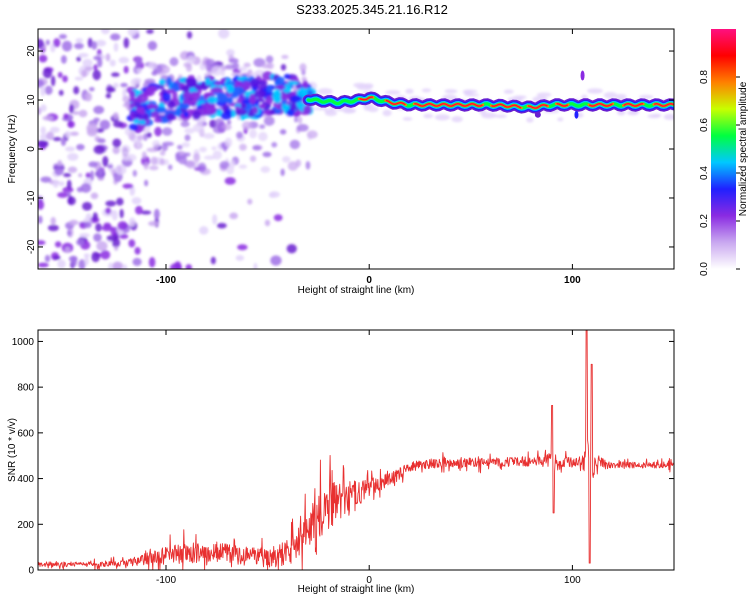 The image size is (750, 600). What do you see at coordinates (572, 580) in the screenshot?
I see `snr-x-tick-label: 100` at bounding box center [572, 580].